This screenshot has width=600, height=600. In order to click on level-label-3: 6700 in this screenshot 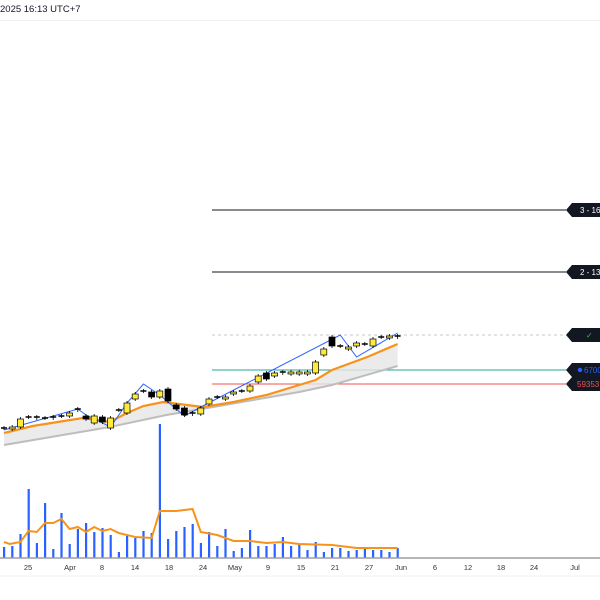, I will do `click(592, 370)`.